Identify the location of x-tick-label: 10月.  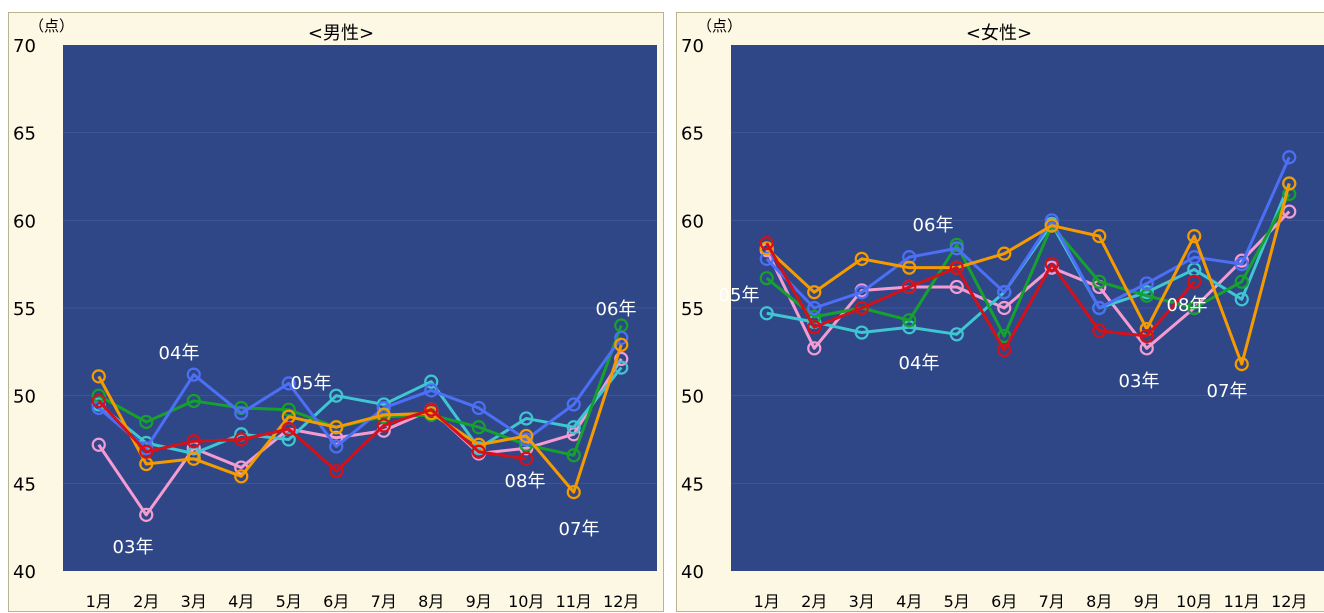
(526, 601).